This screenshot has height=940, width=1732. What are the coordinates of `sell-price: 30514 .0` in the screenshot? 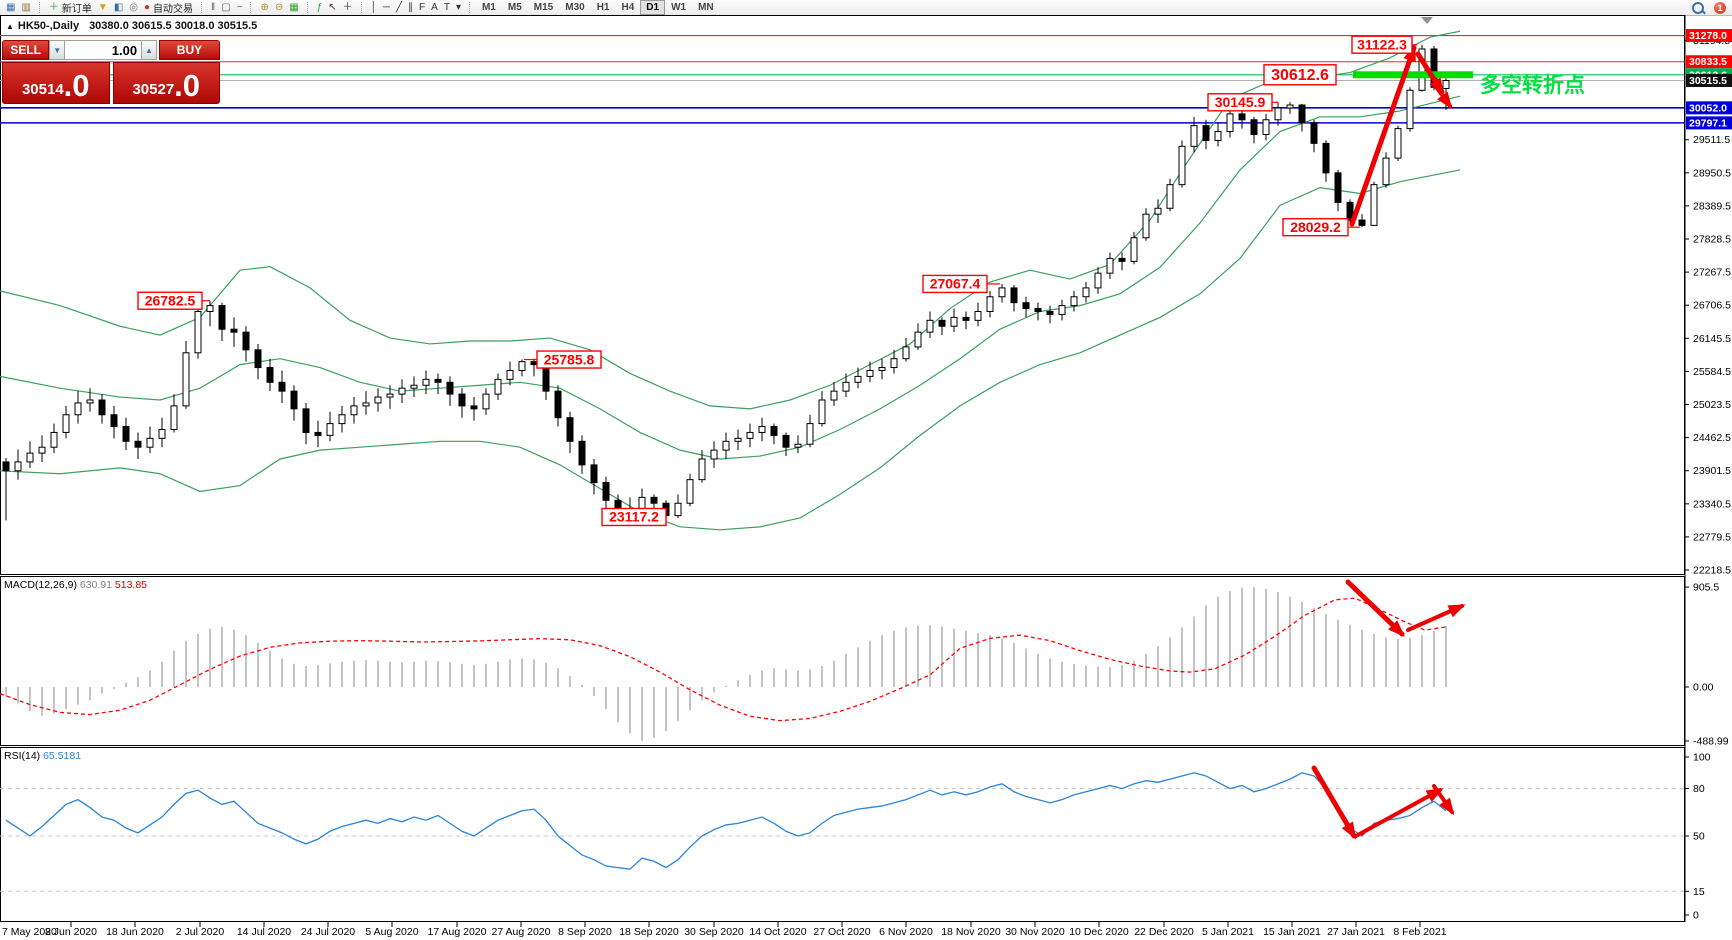 It's located at (56, 83).